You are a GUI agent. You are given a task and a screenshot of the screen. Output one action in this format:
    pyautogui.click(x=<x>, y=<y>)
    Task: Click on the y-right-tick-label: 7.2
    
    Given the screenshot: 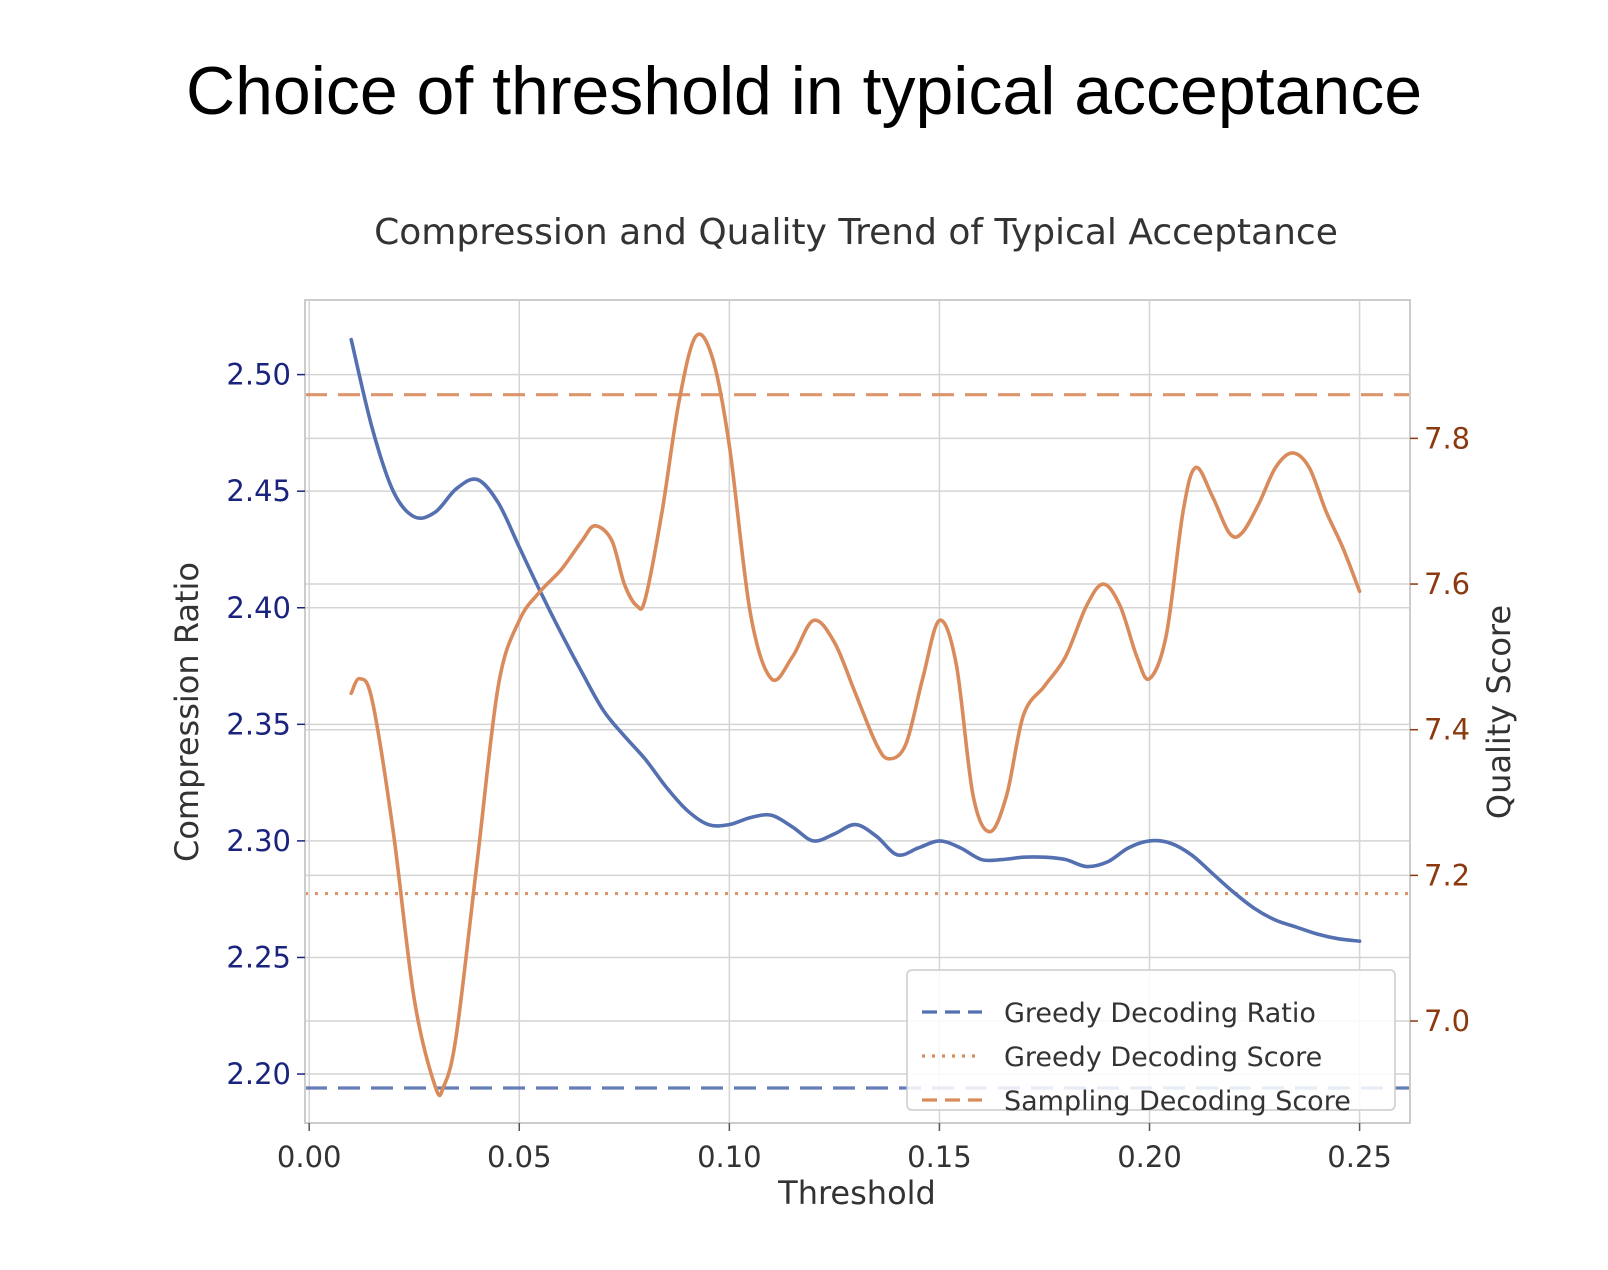 What is the action you would take?
    pyautogui.click(x=1447, y=875)
    